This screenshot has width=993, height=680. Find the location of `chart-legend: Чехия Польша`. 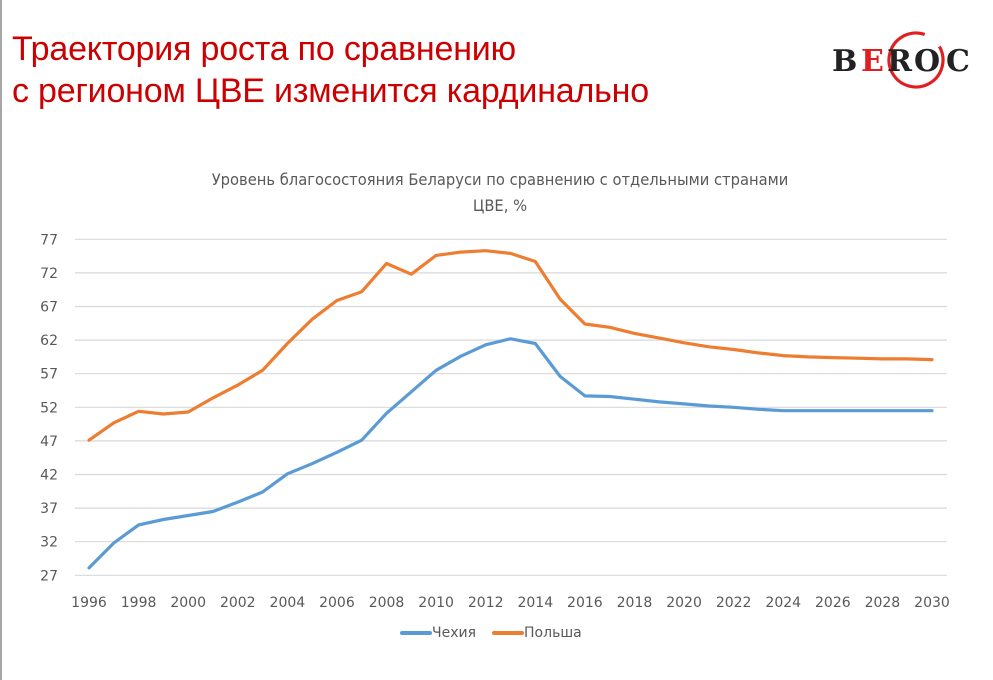

chart-legend: Чехия Польша is located at coordinates (491, 633).